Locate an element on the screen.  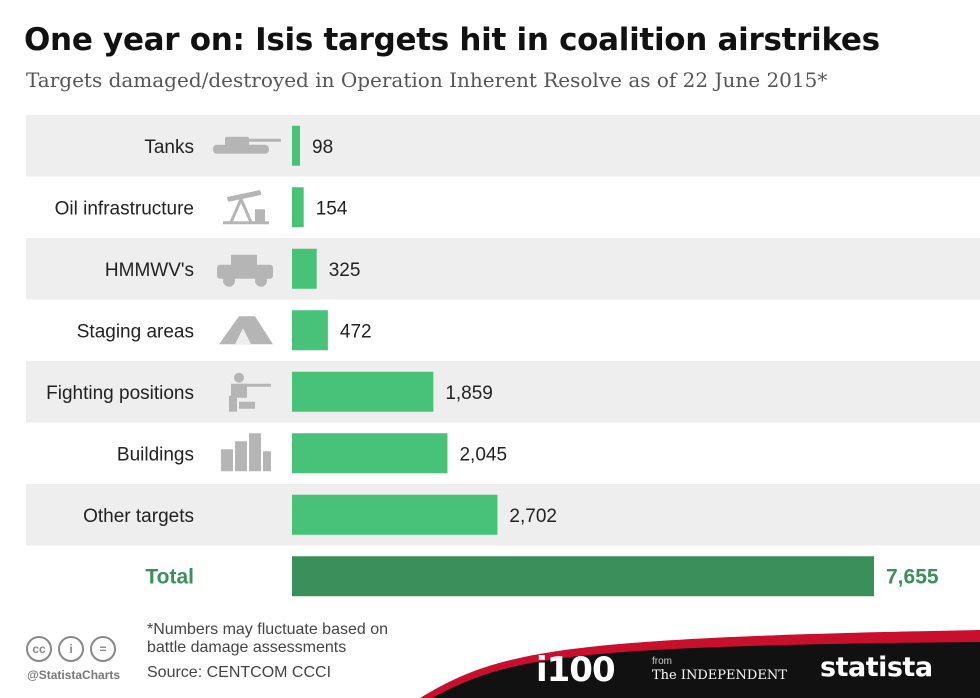
bar-tanks is located at coordinates (296, 145).